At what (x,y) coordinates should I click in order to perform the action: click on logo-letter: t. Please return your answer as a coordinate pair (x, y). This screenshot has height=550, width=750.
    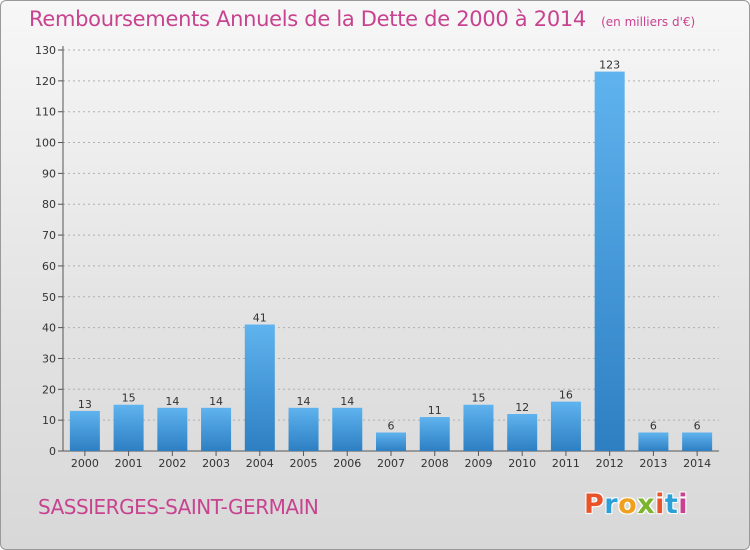
    Looking at the image, I should click on (671, 504).